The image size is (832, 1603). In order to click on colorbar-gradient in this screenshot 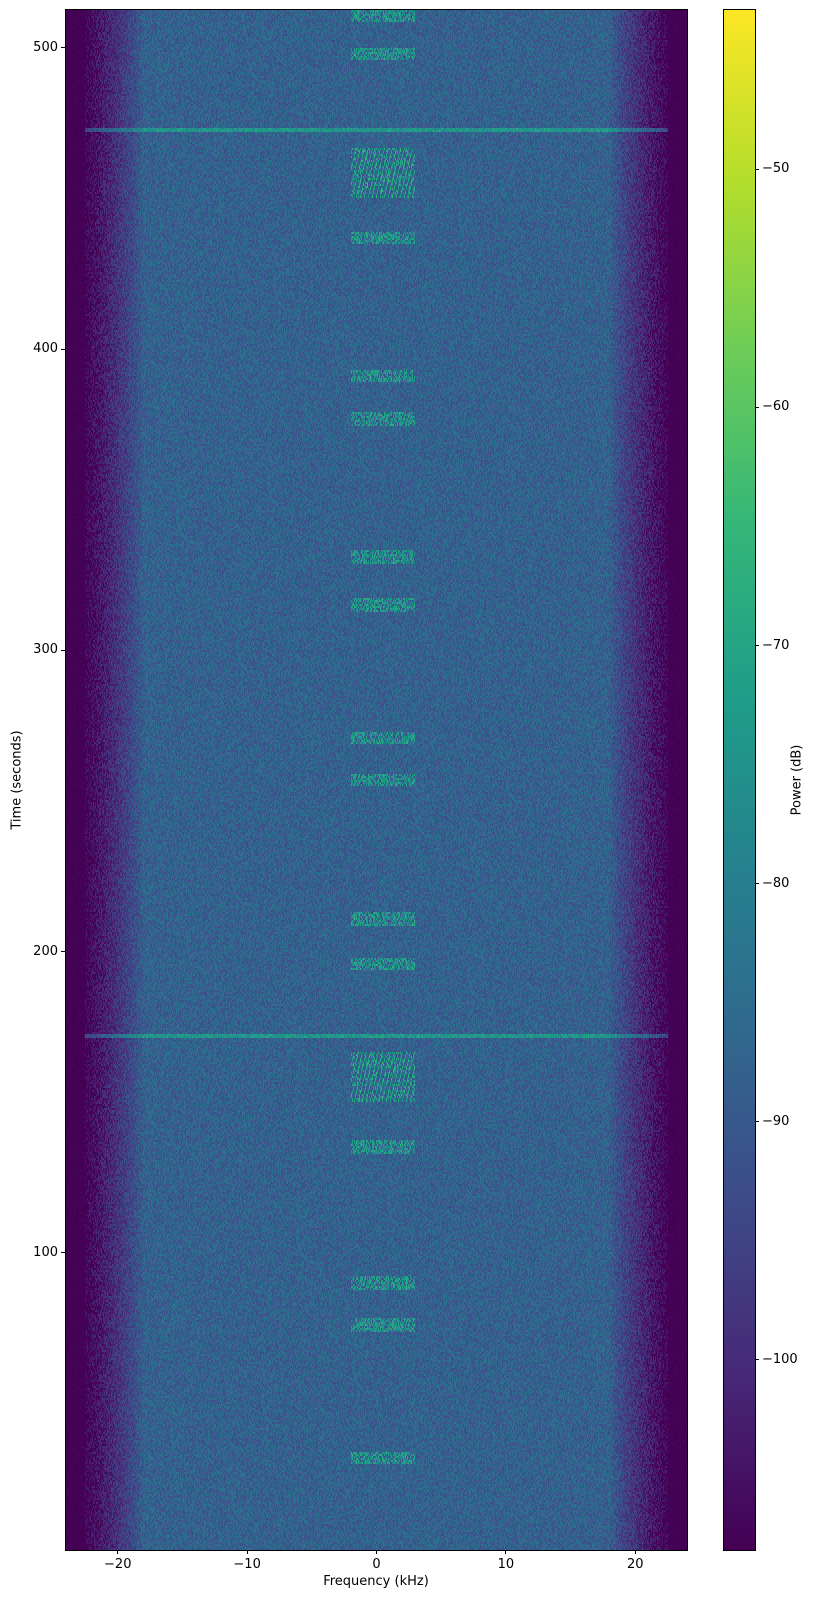, I will do `click(739, 780)`.